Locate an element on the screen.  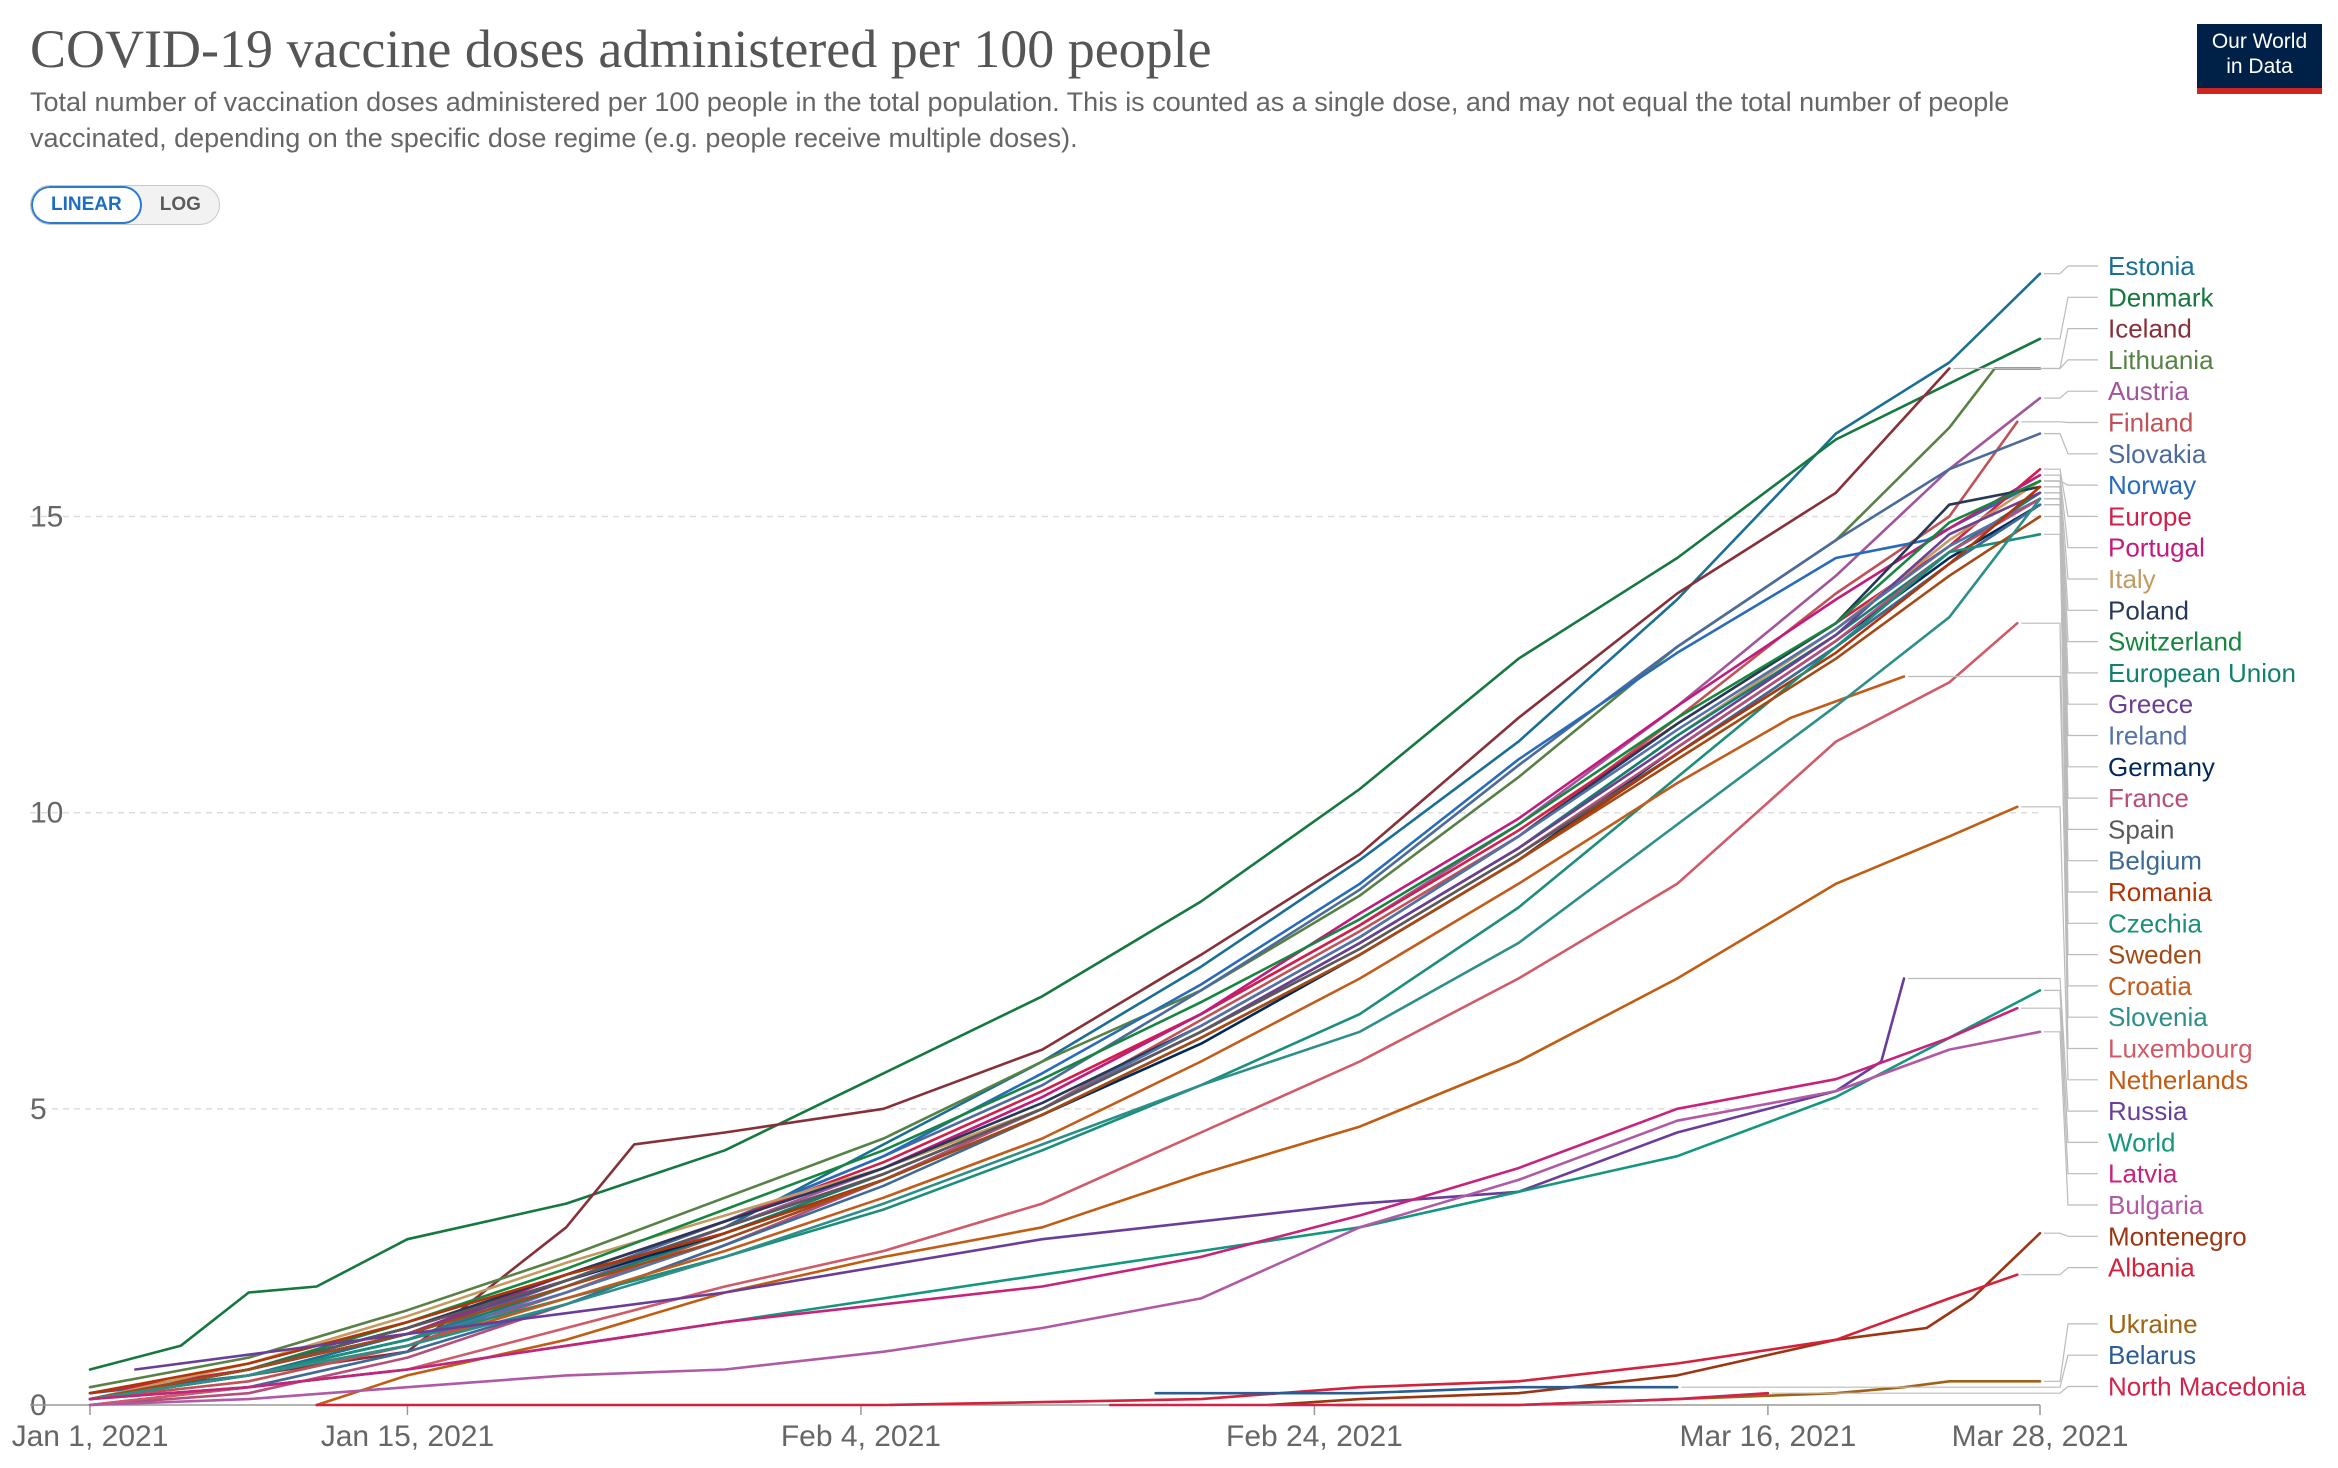
legend-label-albania: Albania is located at coordinates (2151, 1268).